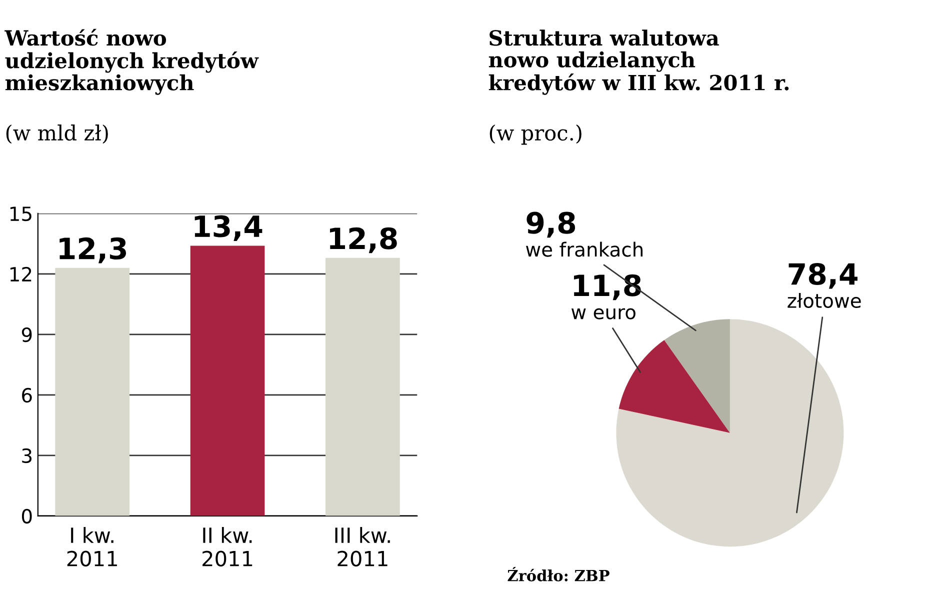 The image size is (948, 593). Describe the element at coordinates (93, 250) in the screenshot. I see `data-label: 12,3` at that location.